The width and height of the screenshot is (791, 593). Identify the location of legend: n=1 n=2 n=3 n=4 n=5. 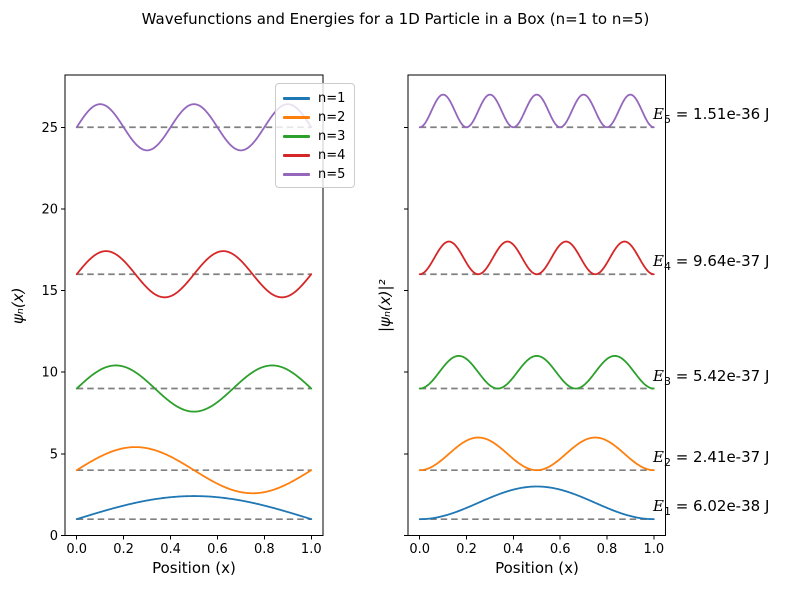
(315, 135).